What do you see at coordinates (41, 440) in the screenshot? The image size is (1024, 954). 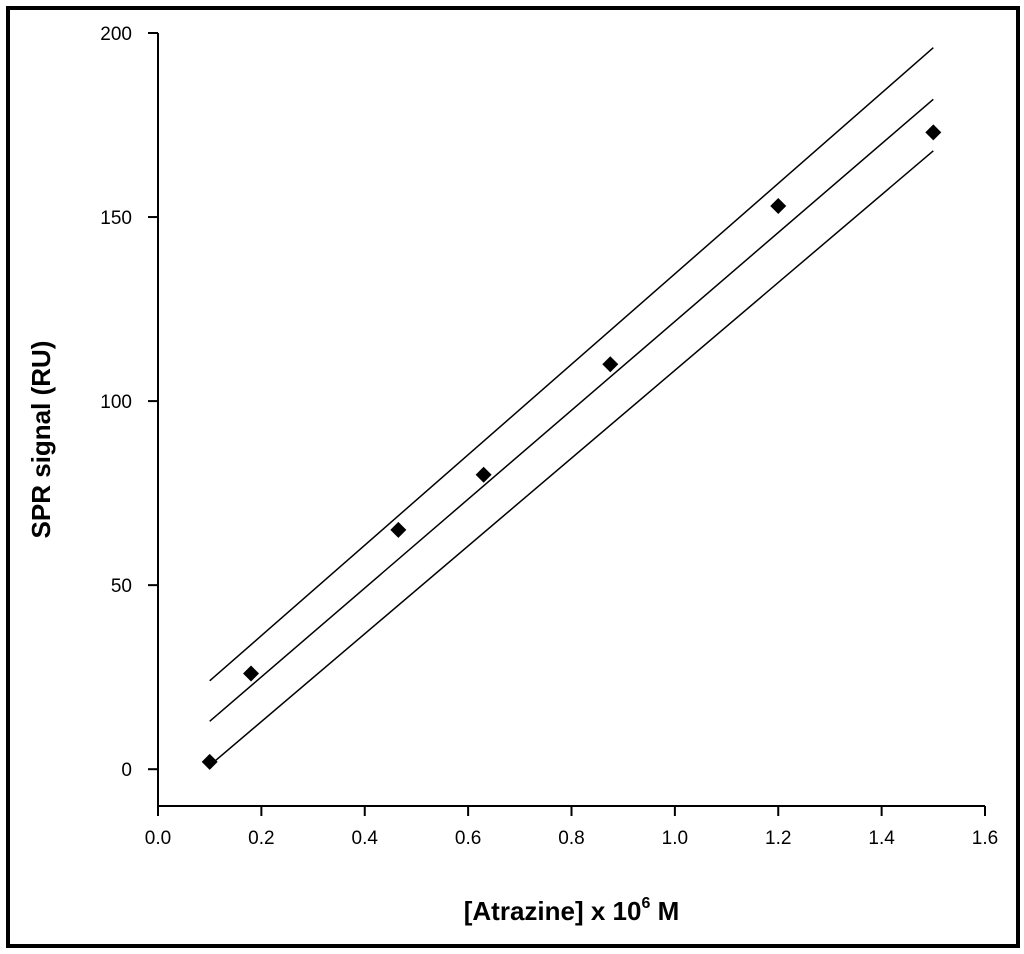 I see `y-axis-title: SPR signal (RU)` at bounding box center [41, 440].